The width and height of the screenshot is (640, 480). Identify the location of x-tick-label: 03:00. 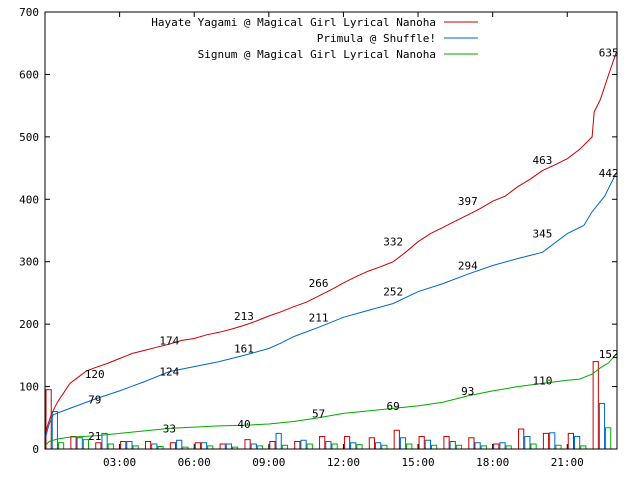
(119, 462).